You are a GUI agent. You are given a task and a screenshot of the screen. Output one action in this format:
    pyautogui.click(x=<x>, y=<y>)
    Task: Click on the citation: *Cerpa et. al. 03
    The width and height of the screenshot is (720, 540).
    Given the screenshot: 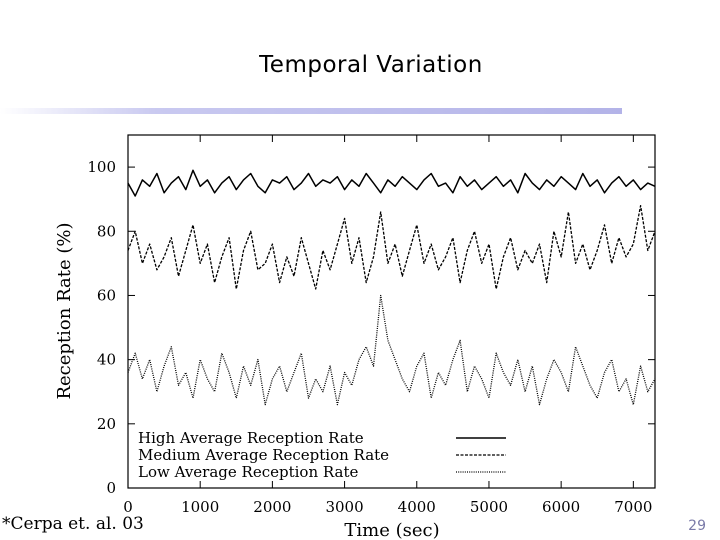 What is the action you would take?
    pyautogui.click(x=73, y=524)
    